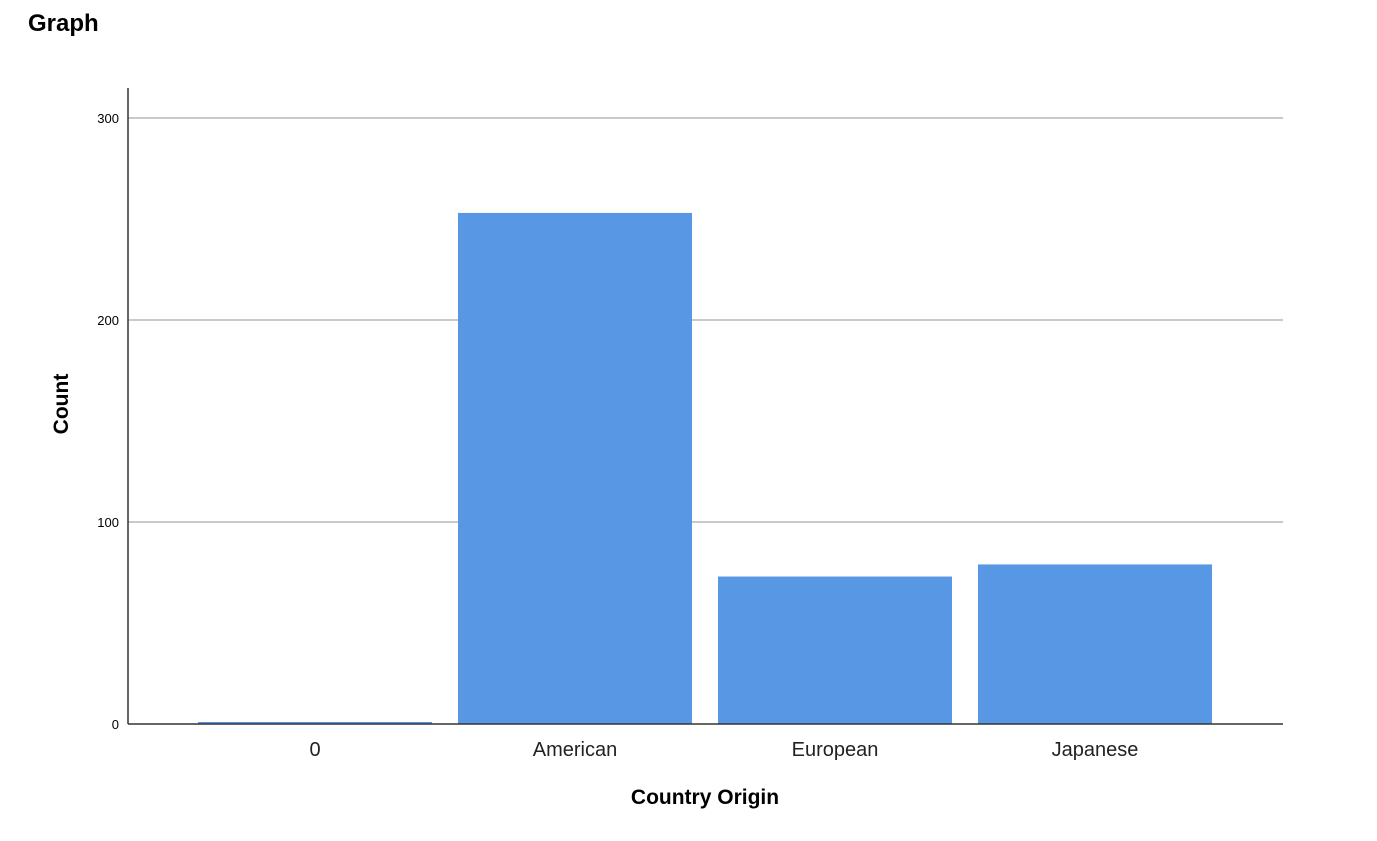  What do you see at coordinates (108, 421) in the screenshot?
I see `y-tick-labels: 0 100 200 300` at bounding box center [108, 421].